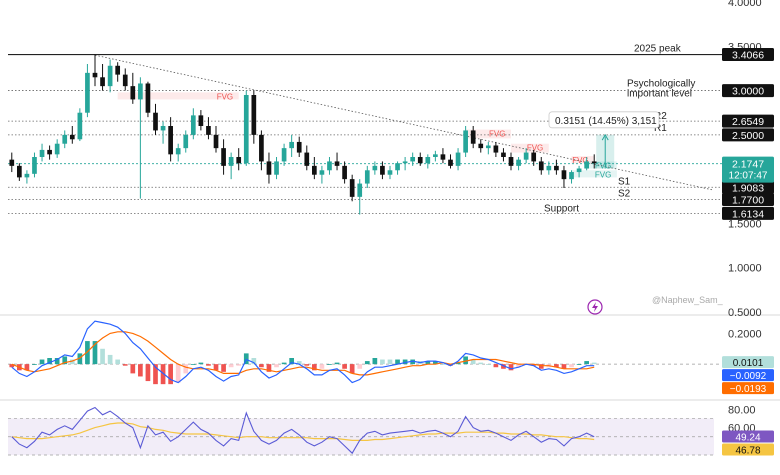 The width and height of the screenshot is (780, 475). I want to click on measure-label-box, so click(604, 120).